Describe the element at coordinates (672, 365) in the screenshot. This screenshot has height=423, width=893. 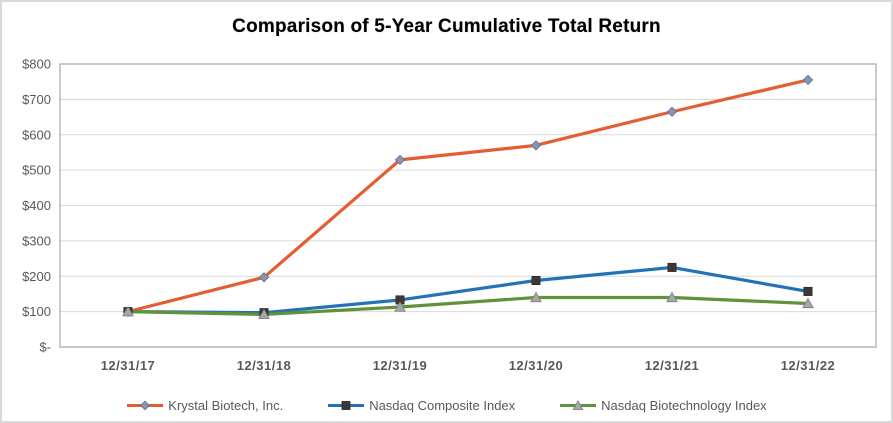
I see `x-axis-tick-label: 12/31/21` at that location.